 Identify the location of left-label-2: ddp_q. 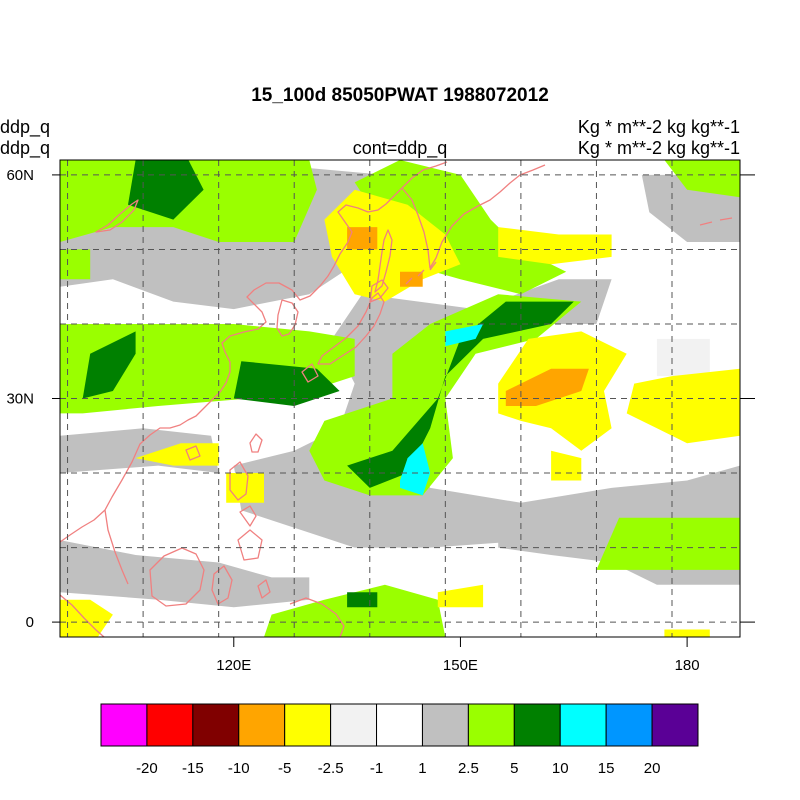
(25, 148).